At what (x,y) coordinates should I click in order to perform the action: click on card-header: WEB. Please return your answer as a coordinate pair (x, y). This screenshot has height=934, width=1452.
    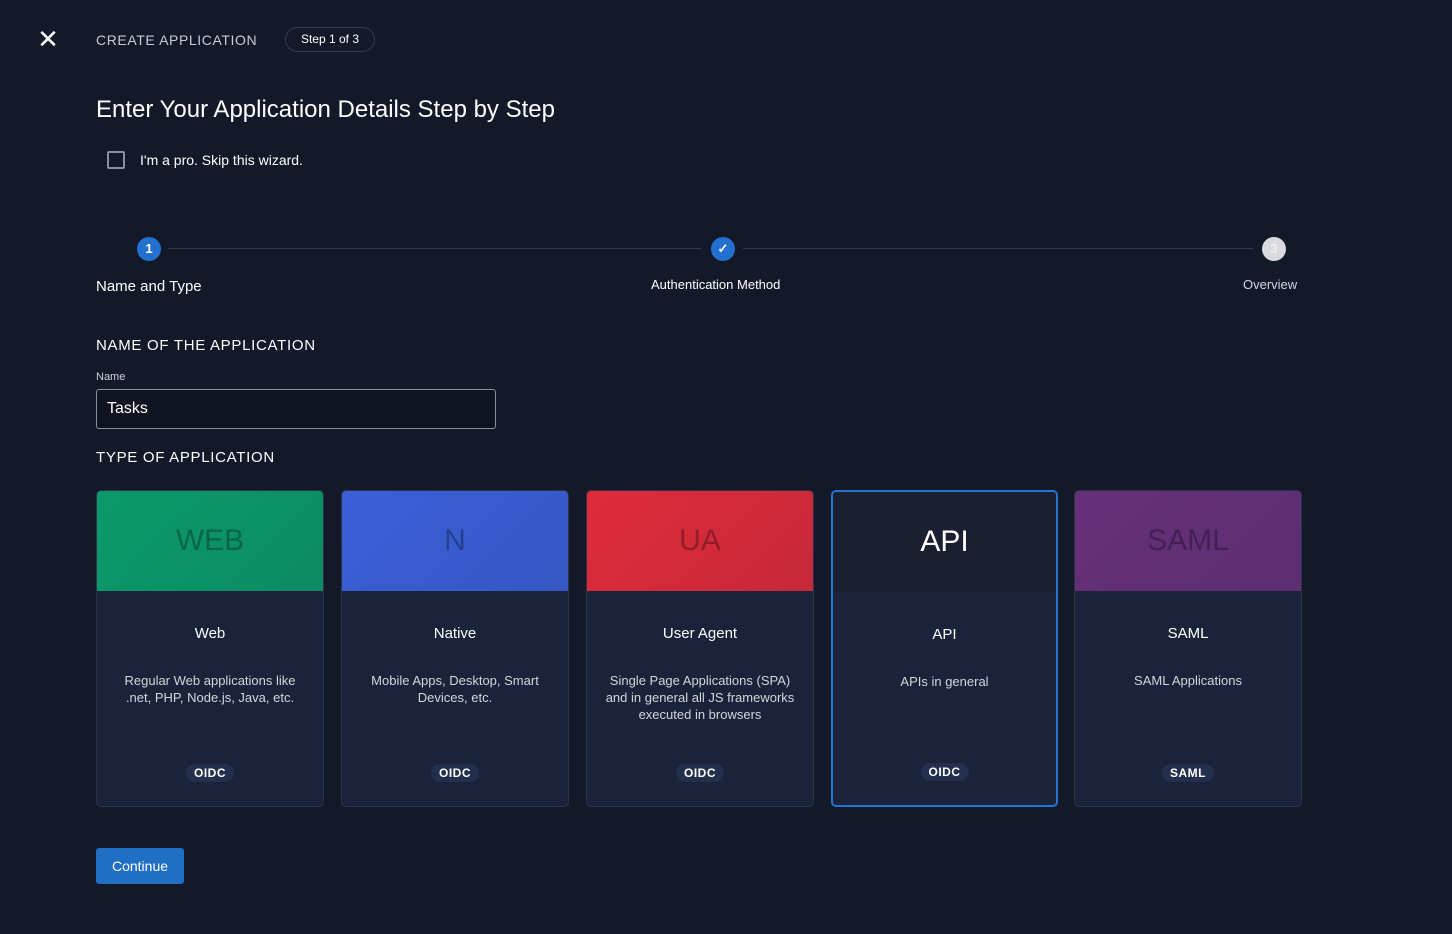
    Looking at the image, I should click on (210, 541).